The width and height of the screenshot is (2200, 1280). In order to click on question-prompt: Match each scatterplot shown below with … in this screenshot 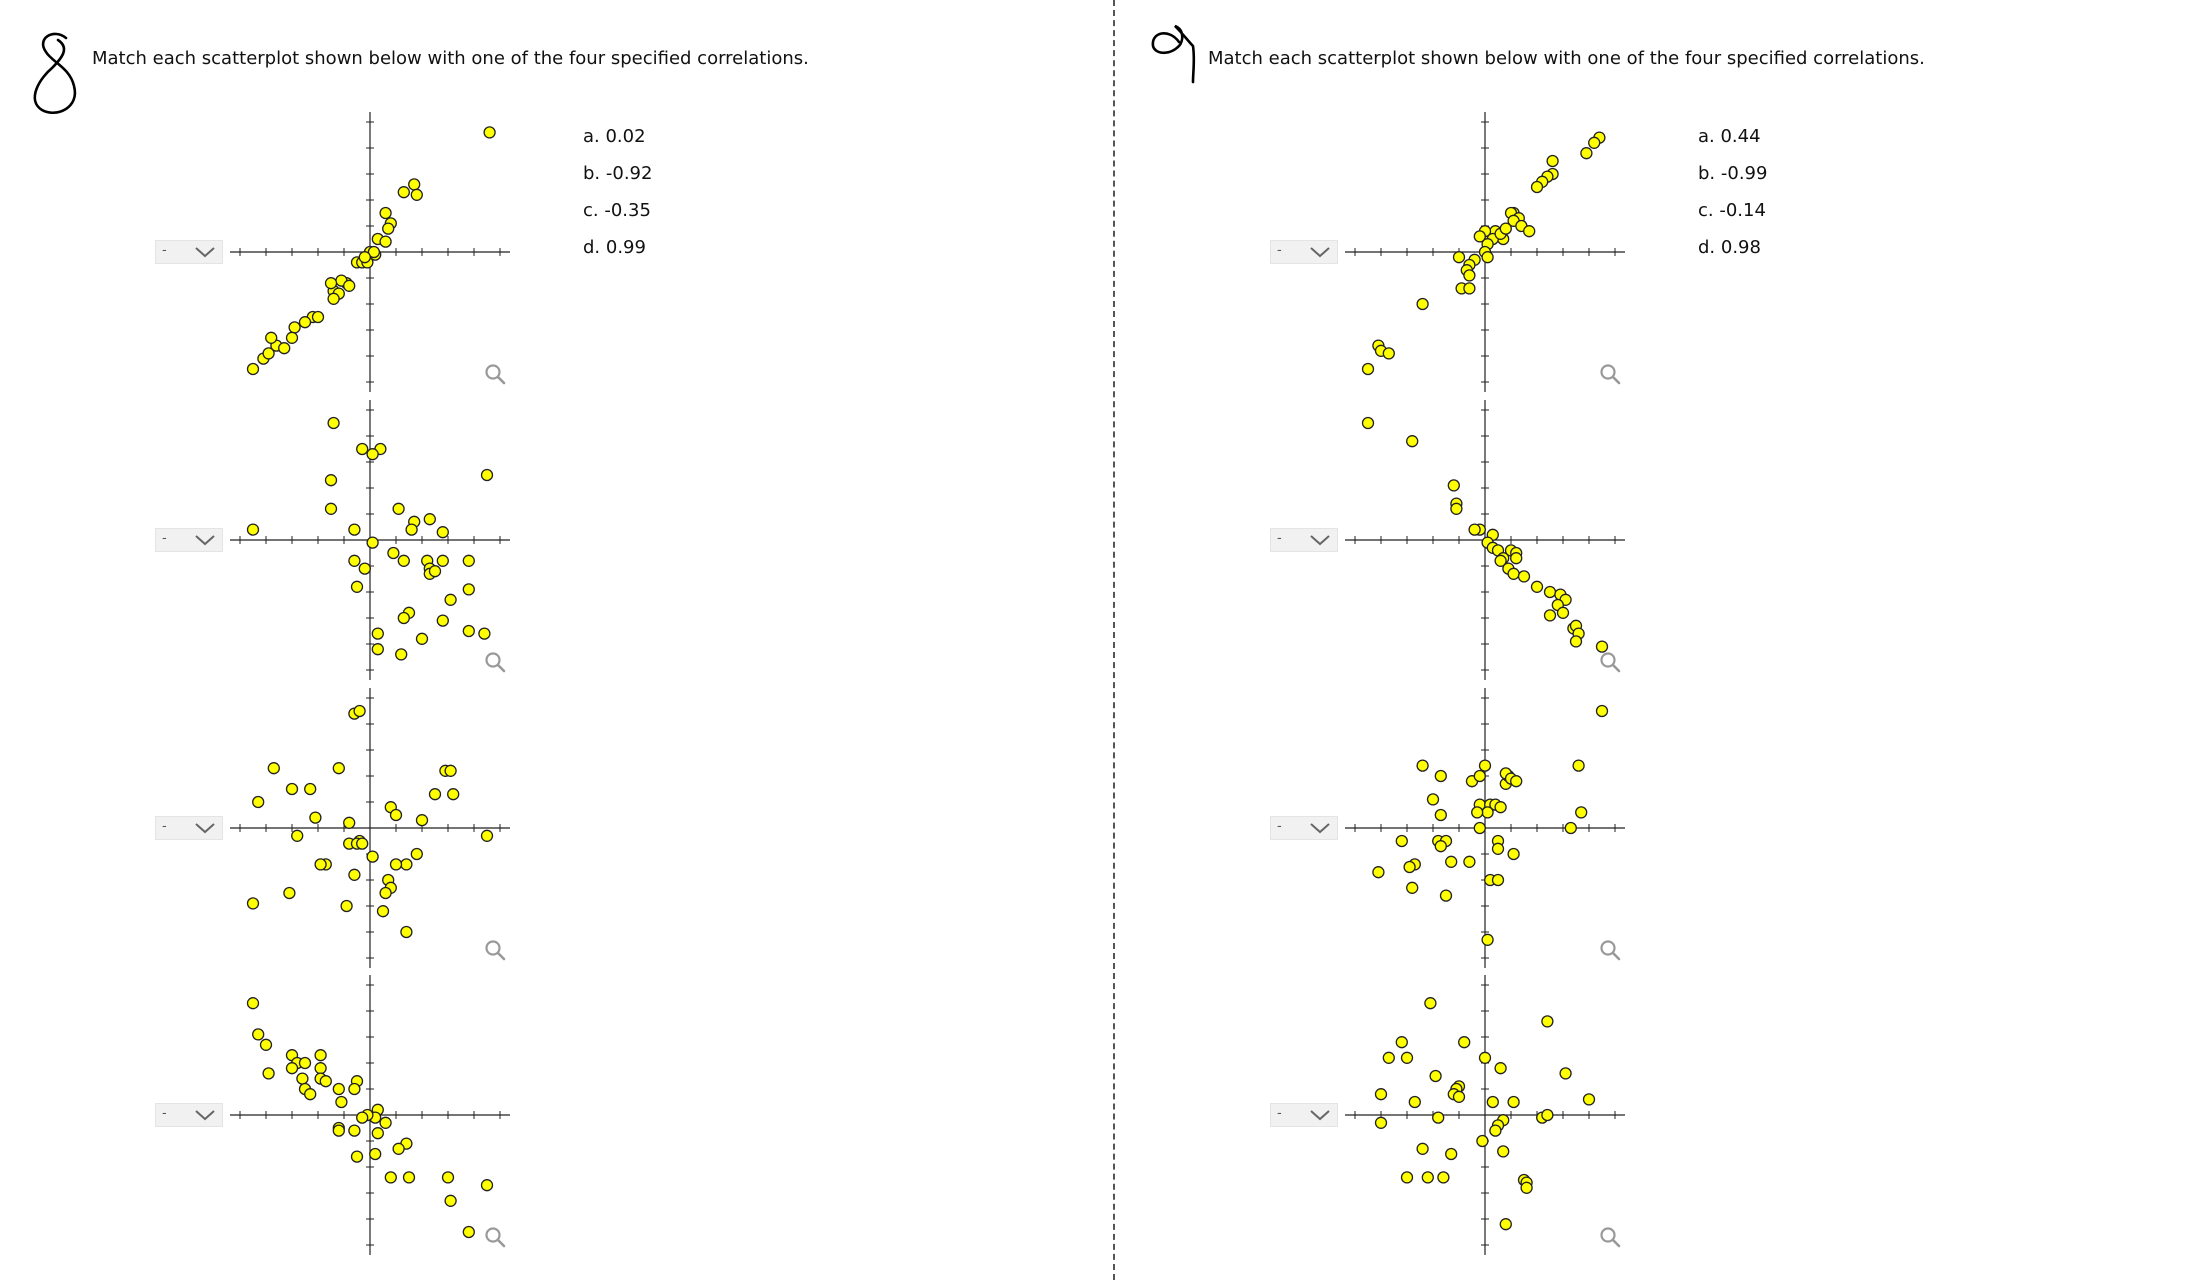, I will do `click(1566, 58)`.